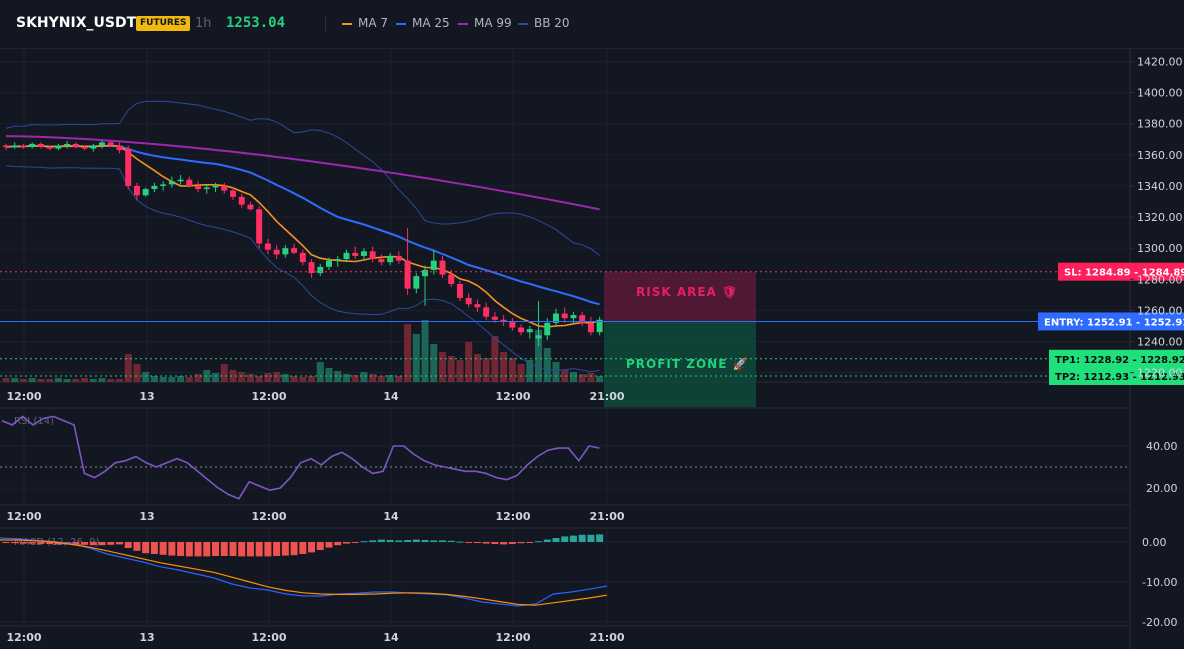 Image resolution: width=1184 pixels, height=649 pixels. I want to click on bollinger-upper, so click(302, 178).